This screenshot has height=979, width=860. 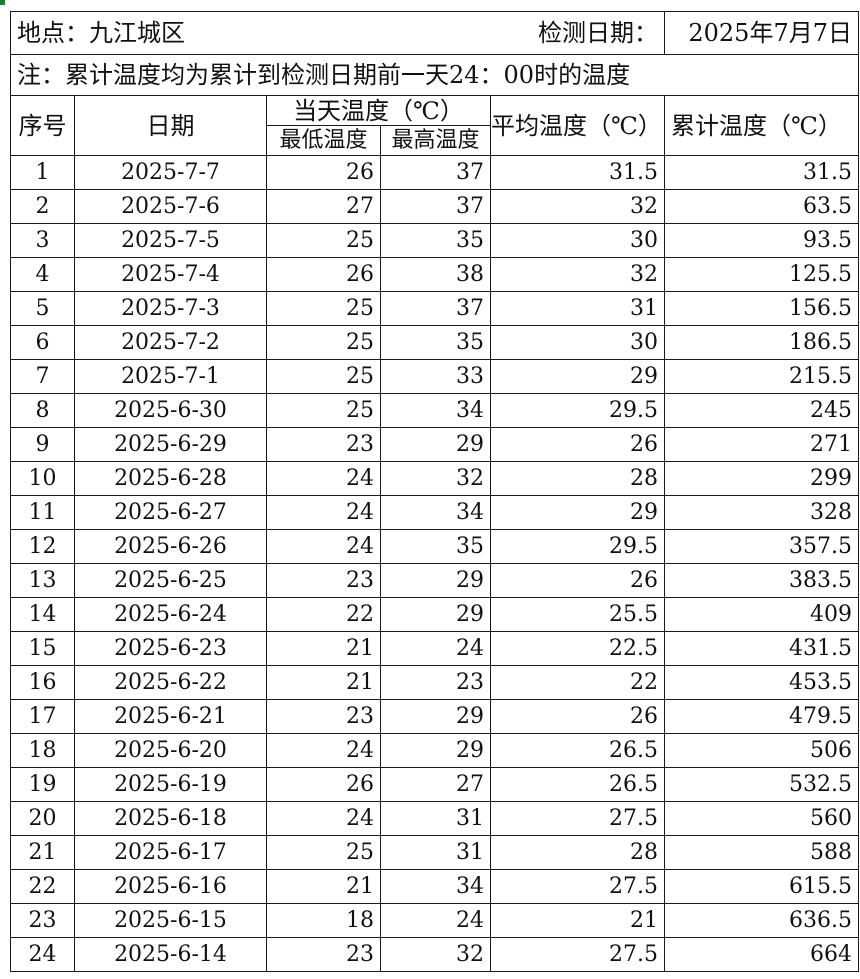 What do you see at coordinates (170, 852) in the screenshot?
I see `cell-date: 2025-6-17` at bounding box center [170, 852].